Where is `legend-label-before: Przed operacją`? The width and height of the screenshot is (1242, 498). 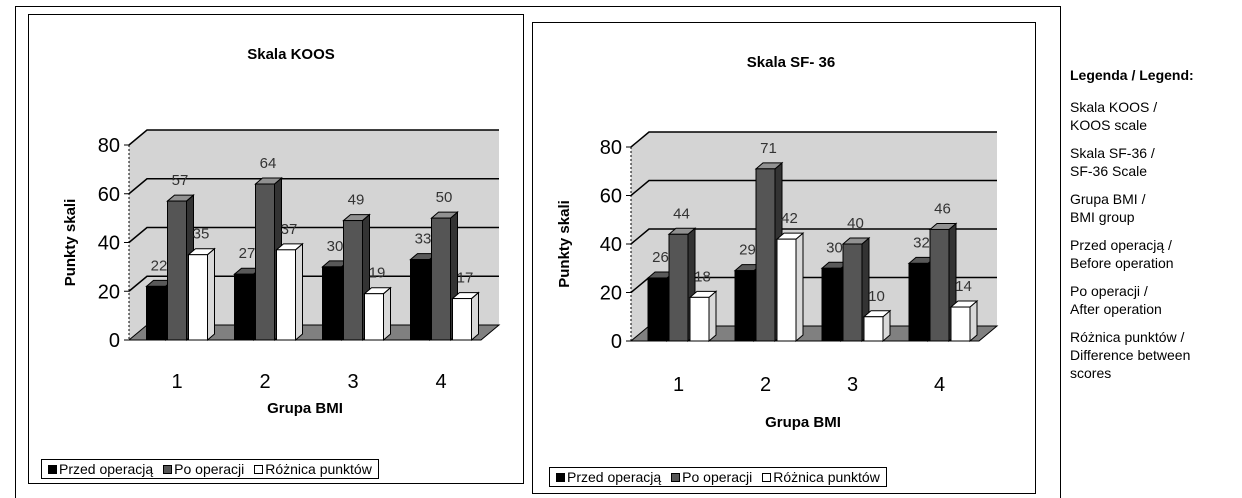
legend-label-before: Przed operacją is located at coordinates (614, 477).